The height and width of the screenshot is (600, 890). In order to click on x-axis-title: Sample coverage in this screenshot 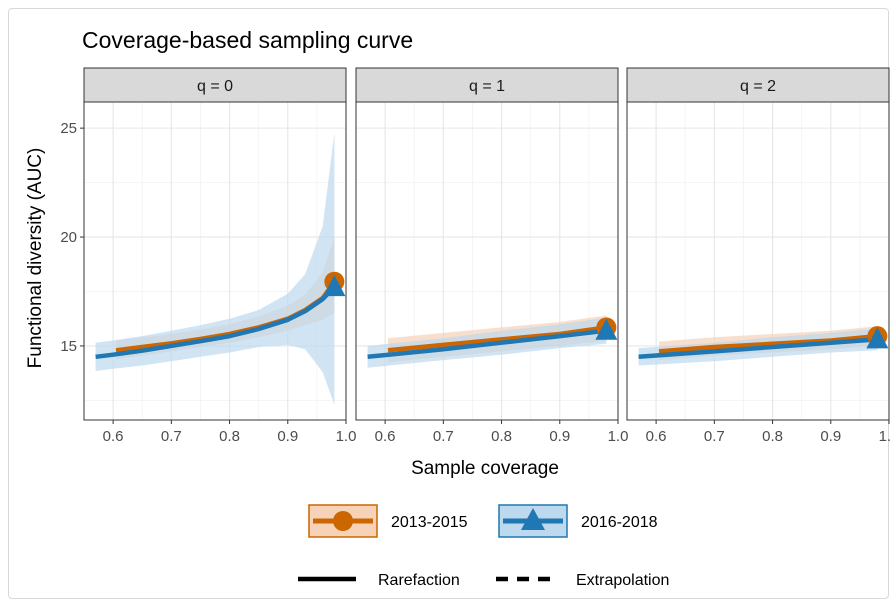, I will do `click(485, 468)`.